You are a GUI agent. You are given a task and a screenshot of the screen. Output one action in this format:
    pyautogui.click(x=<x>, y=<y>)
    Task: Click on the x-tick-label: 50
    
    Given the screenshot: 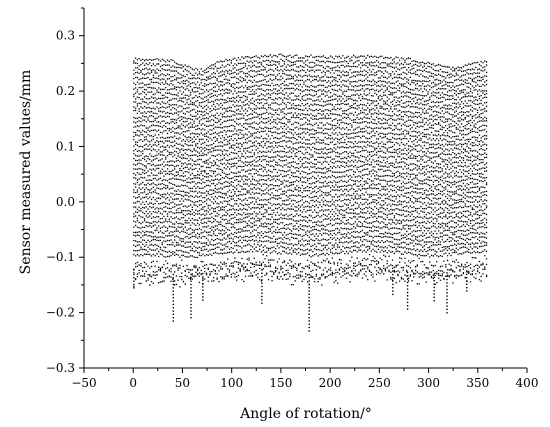 What is the action you would take?
    pyautogui.click(x=182, y=383)
    